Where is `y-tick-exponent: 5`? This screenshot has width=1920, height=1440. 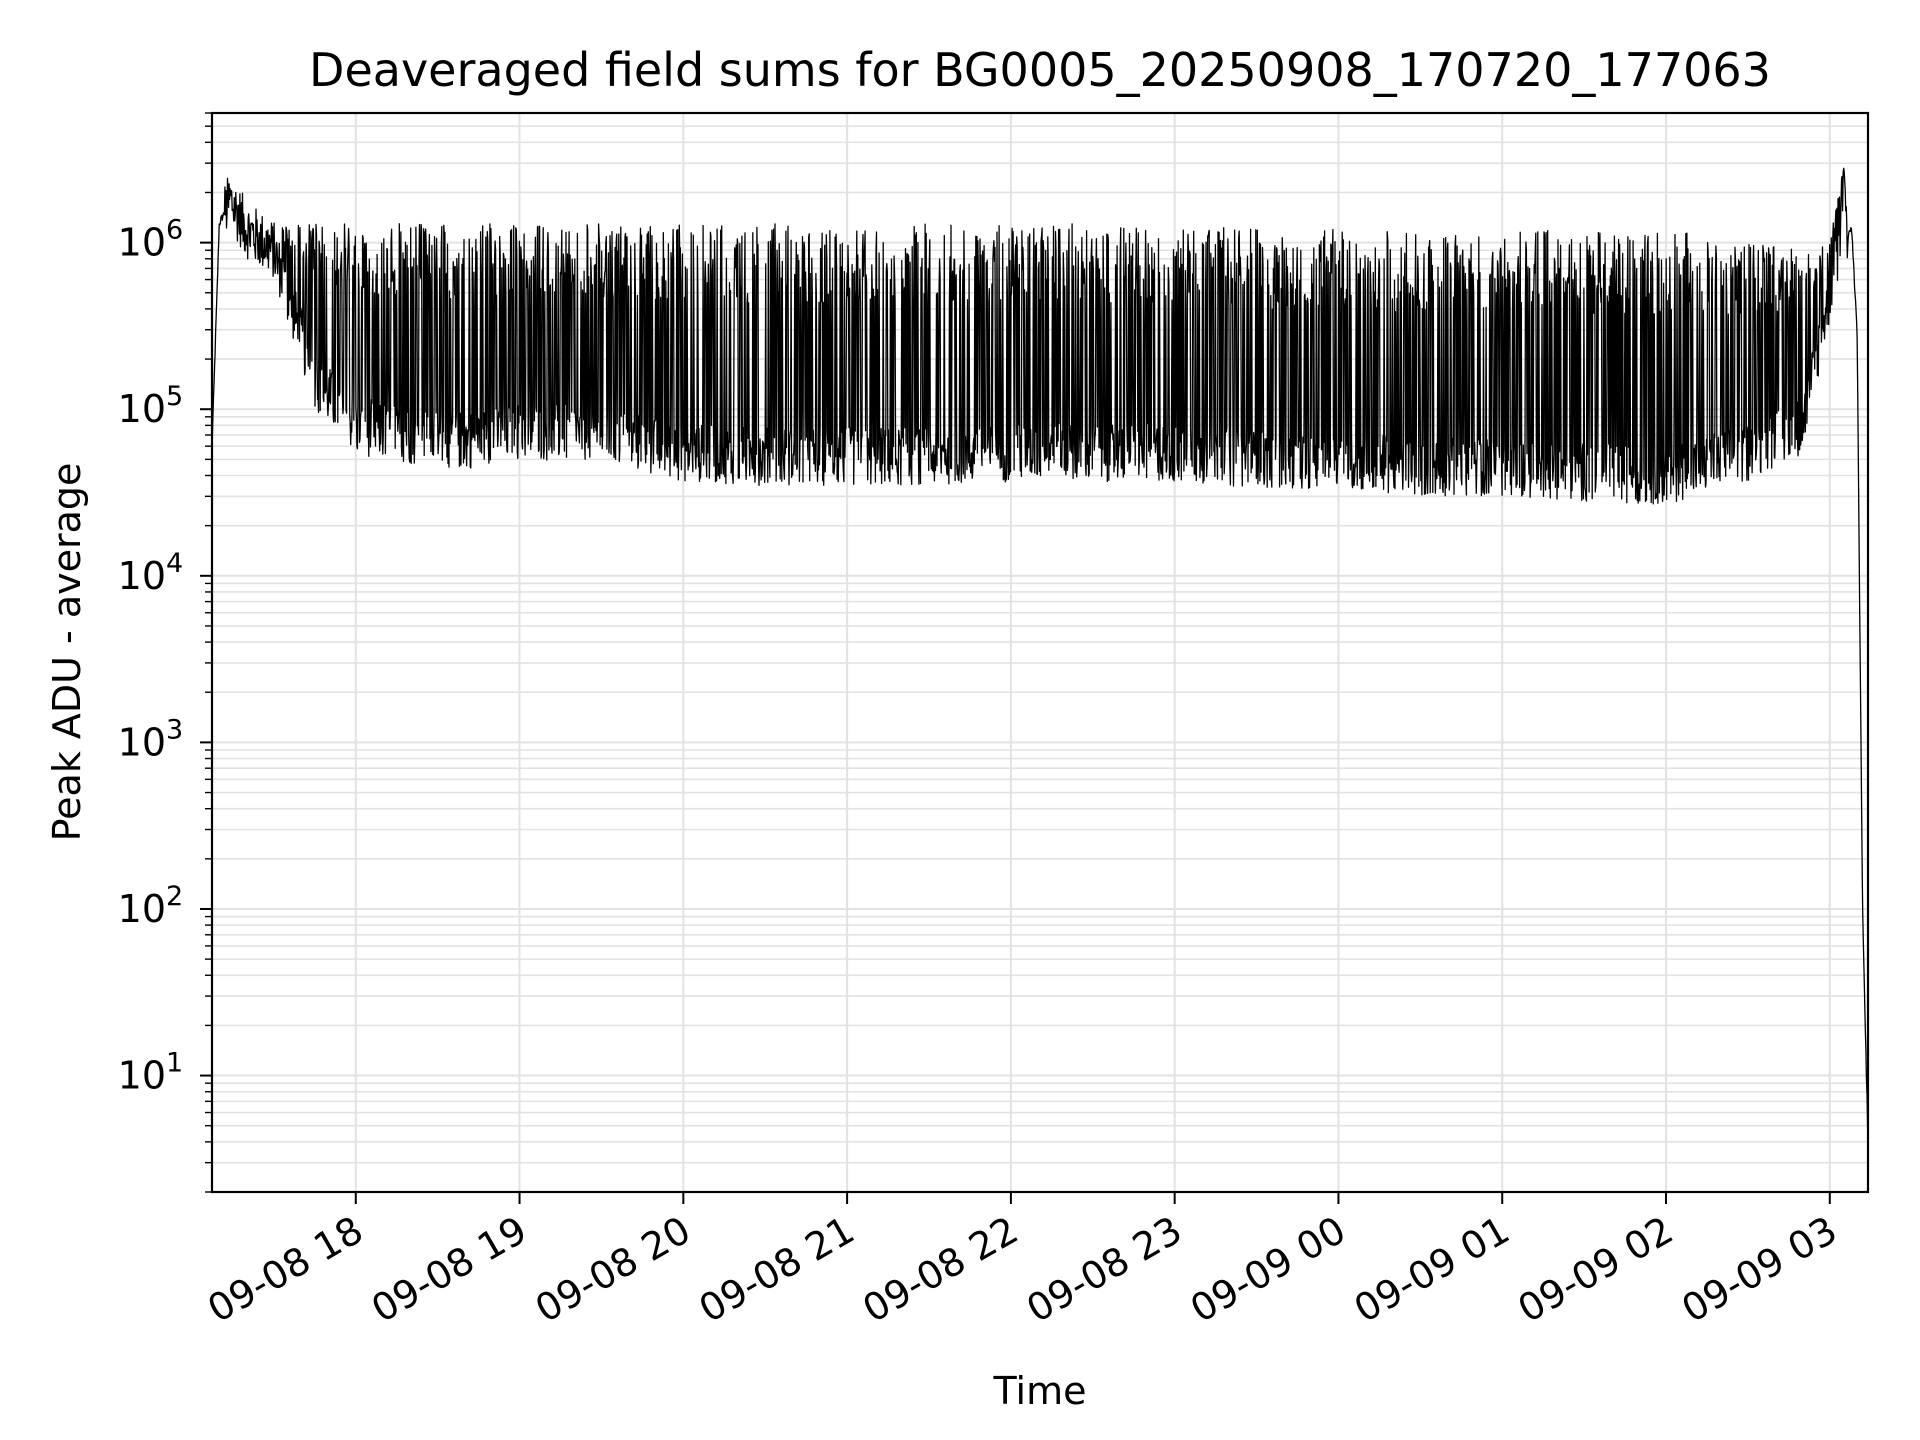 y-tick-exponent: 5 is located at coordinates (174, 396).